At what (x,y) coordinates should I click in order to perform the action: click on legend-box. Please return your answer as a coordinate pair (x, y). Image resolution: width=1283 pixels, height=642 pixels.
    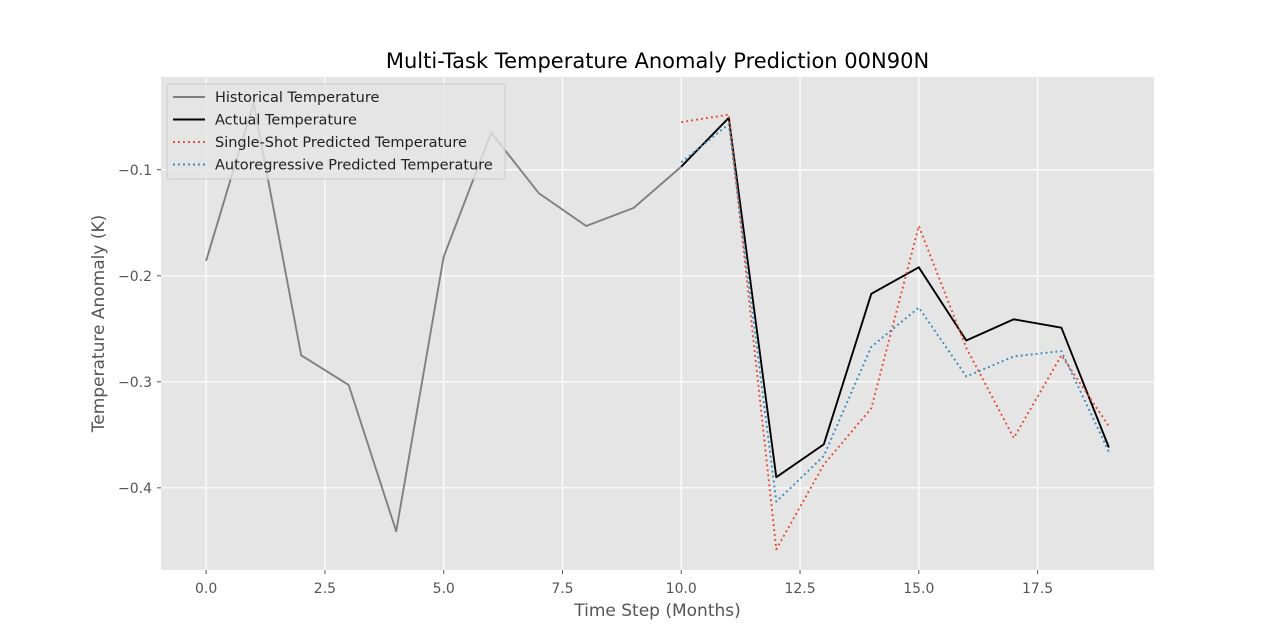
    Looking at the image, I should click on (336, 131).